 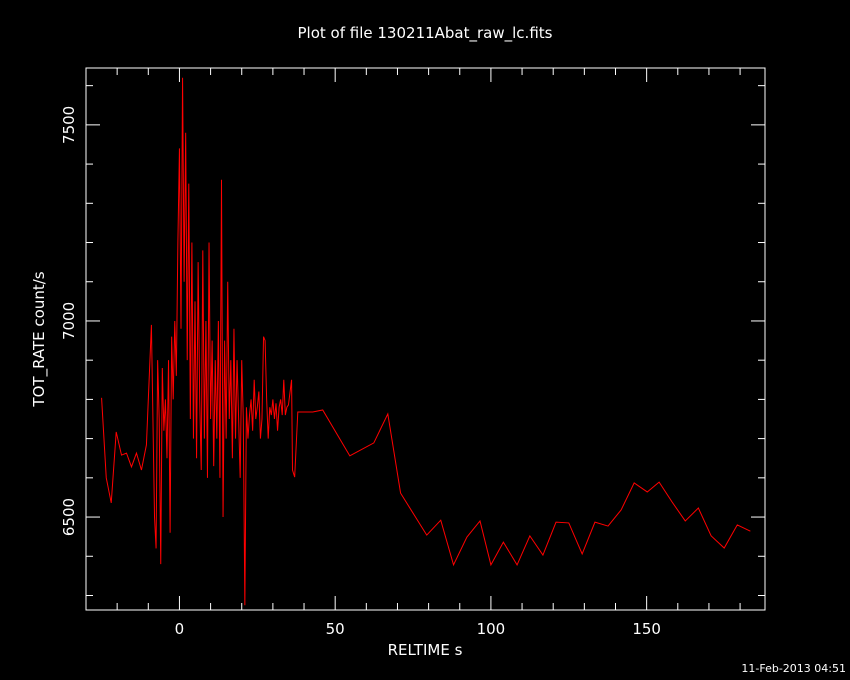 I want to click on y-tick-label: 6500, so click(x=69, y=517).